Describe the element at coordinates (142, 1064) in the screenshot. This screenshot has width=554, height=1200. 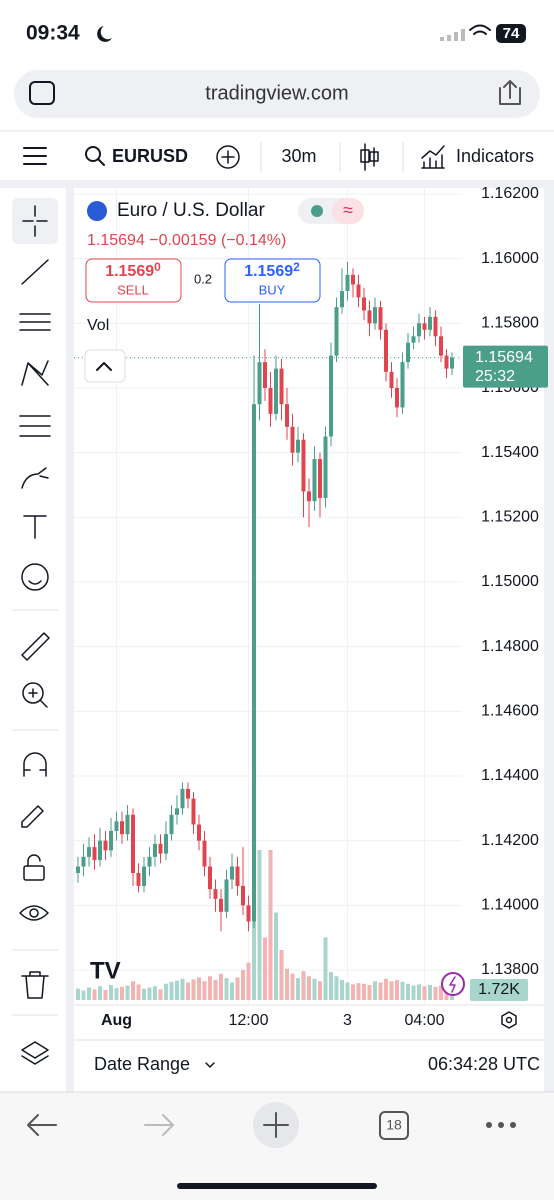
I see `date-range: Date Range` at that location.